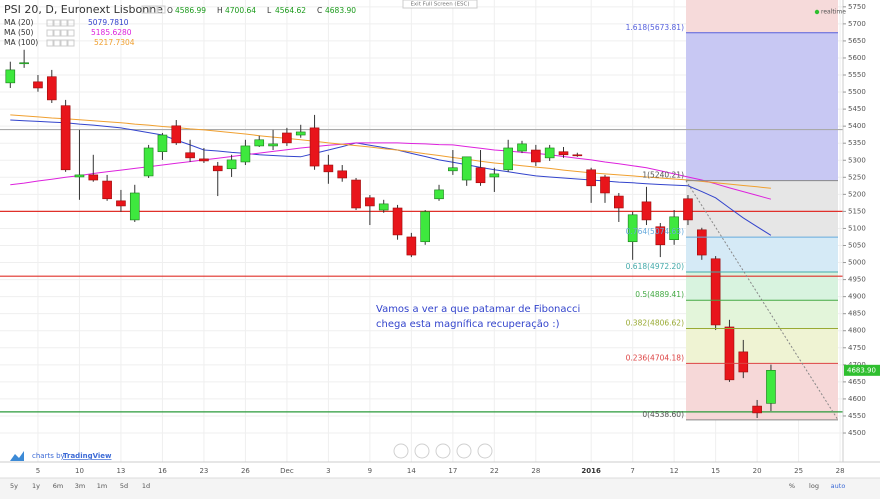 The width and height of the screenshot is (880, 499). I want to click on y-tick-label: 5150, so click(857, 211).